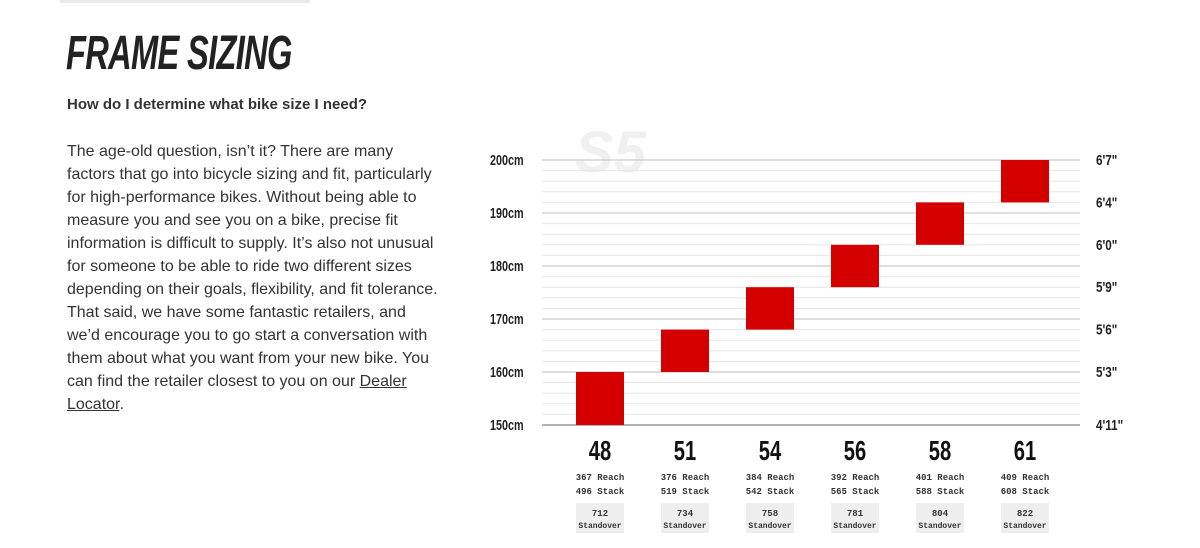 The height and width of the screenshot is (548, 1200). What do you see at coordinates (1106, 329) in the screenshot?
I see `y-tick-right: 5'6"` at bounding box center [1106, 329].